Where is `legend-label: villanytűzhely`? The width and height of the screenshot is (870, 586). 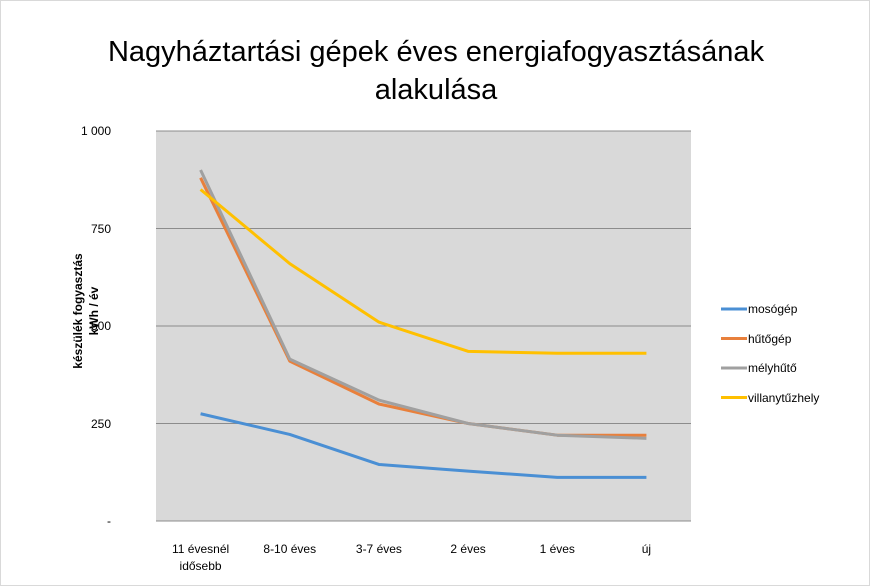 legend-label: villanytűzhely is located at coordinates (784, 397).